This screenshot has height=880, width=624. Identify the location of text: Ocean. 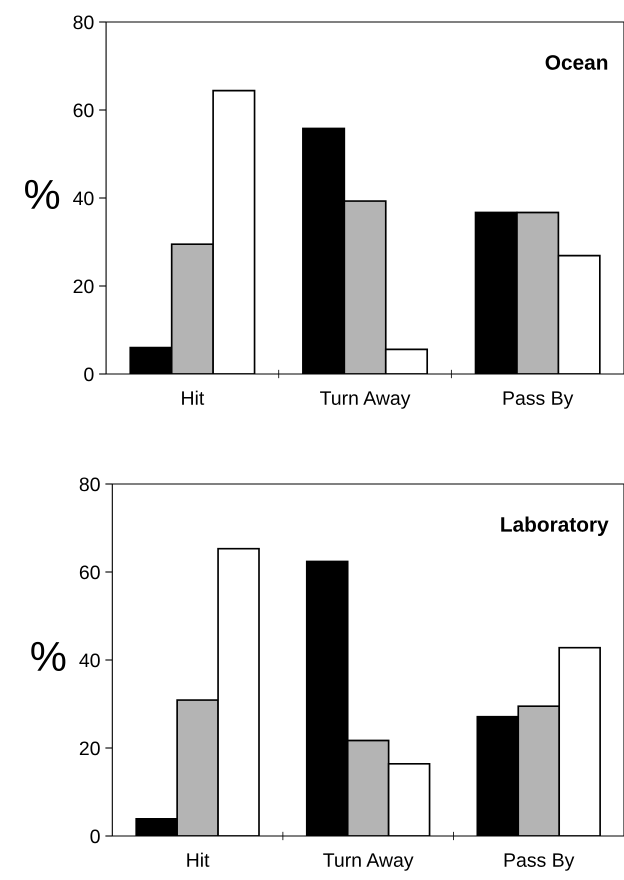
(577, 62).